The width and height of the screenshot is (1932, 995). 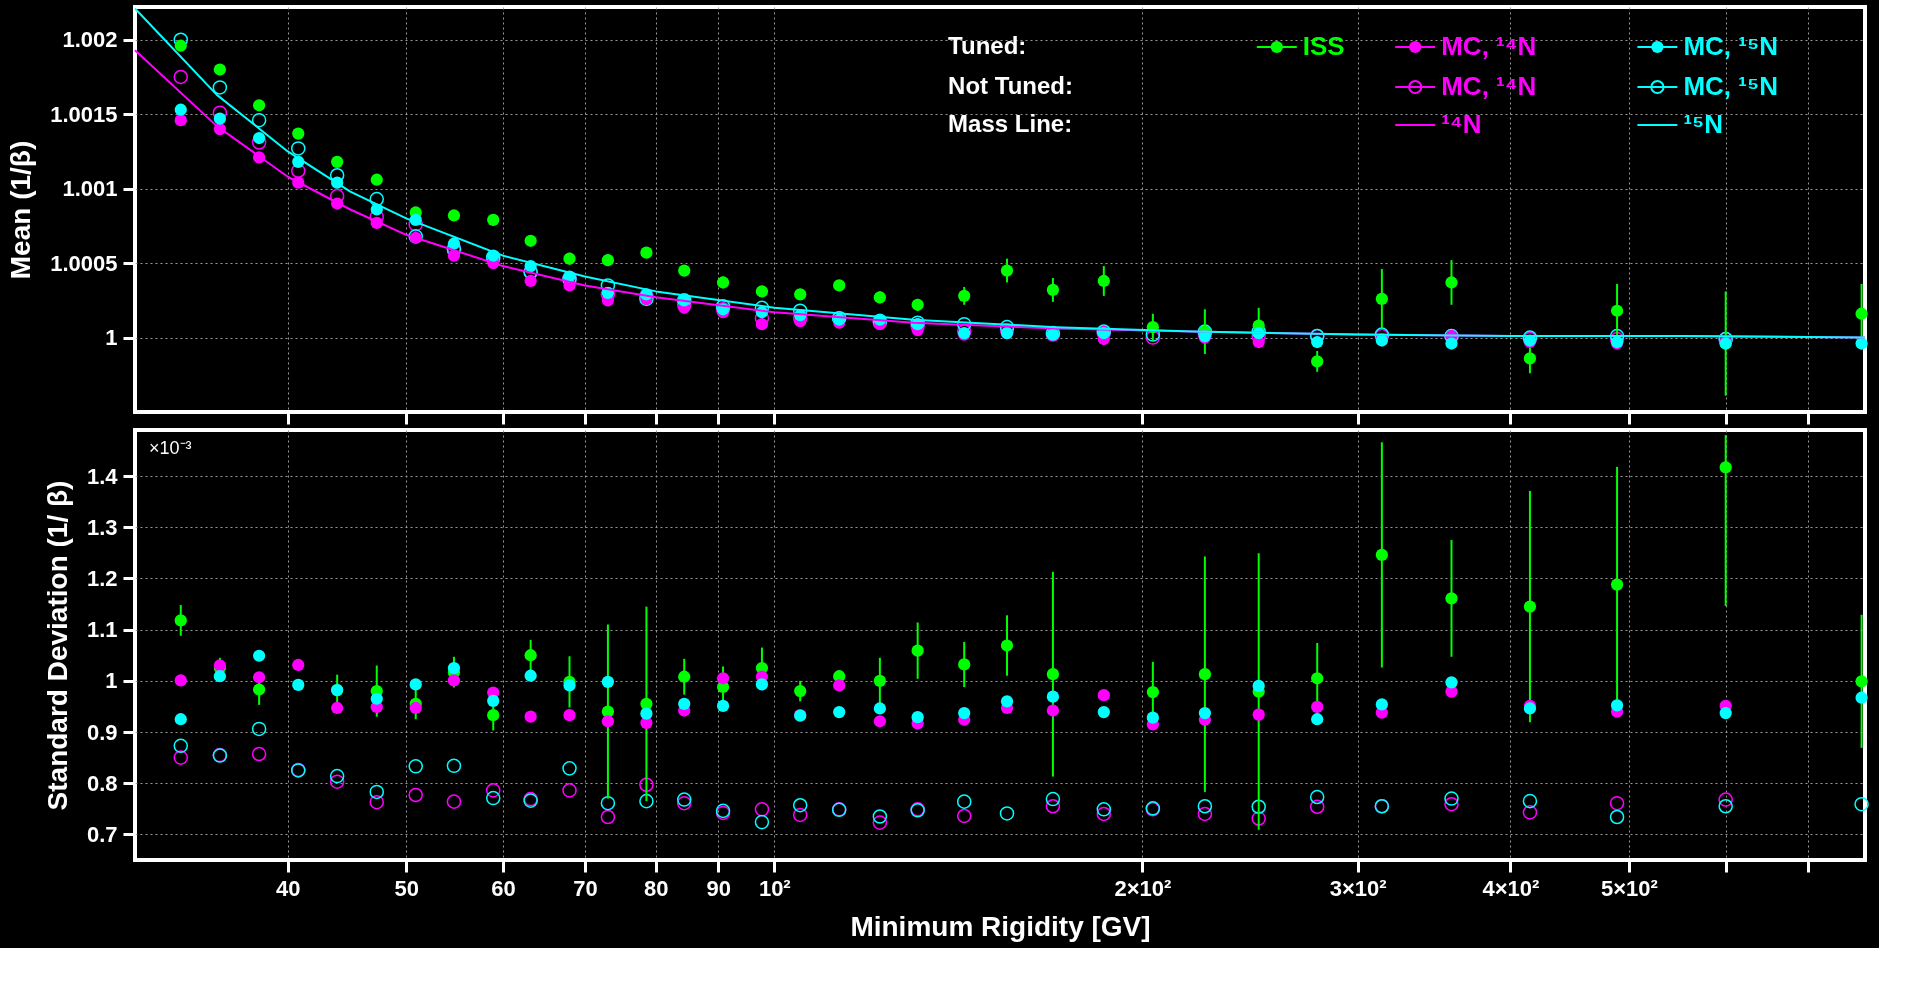 I want to click on x-tick-label: 40, so click(x=288, y=888).